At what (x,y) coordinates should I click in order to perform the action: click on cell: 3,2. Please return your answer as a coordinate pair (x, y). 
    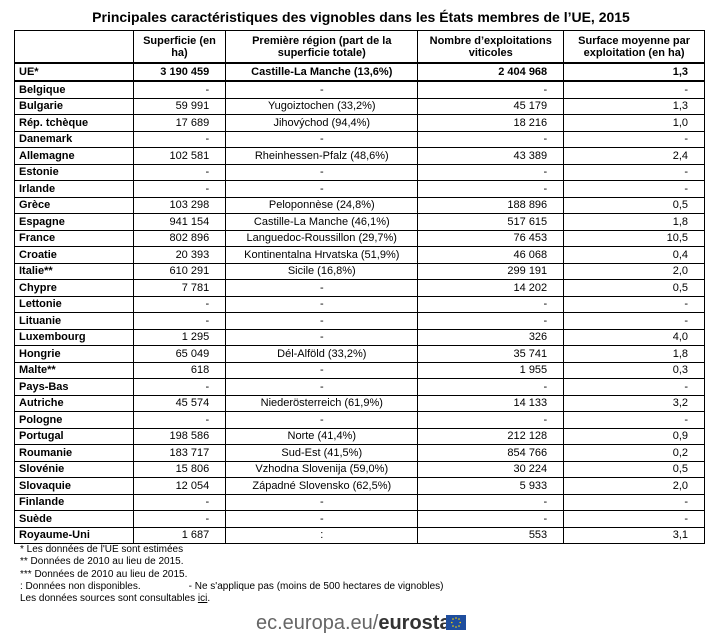
    Looking at the image, I should click on (634, 403).